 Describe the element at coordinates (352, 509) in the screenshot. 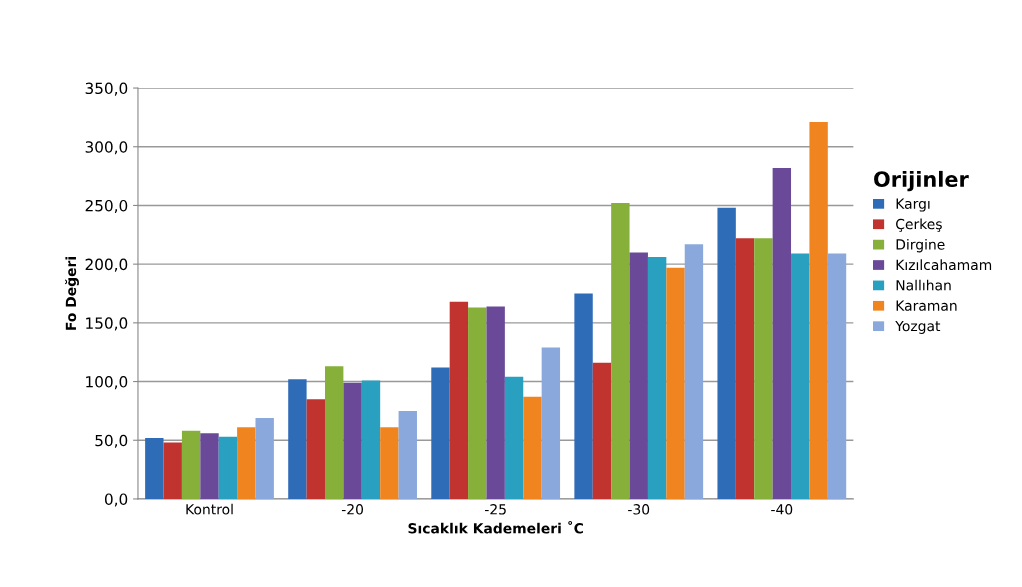

I see `x-tick-label: -20` at that location.